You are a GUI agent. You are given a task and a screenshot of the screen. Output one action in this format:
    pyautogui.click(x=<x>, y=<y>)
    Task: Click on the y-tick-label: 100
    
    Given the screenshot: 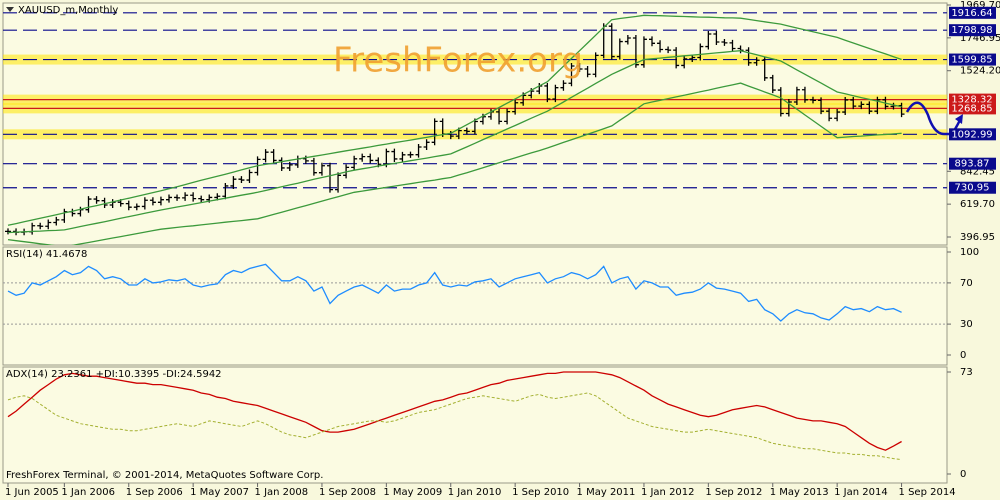 What is the action you would take?
    pyautogui.click(x=969, y=252)
    